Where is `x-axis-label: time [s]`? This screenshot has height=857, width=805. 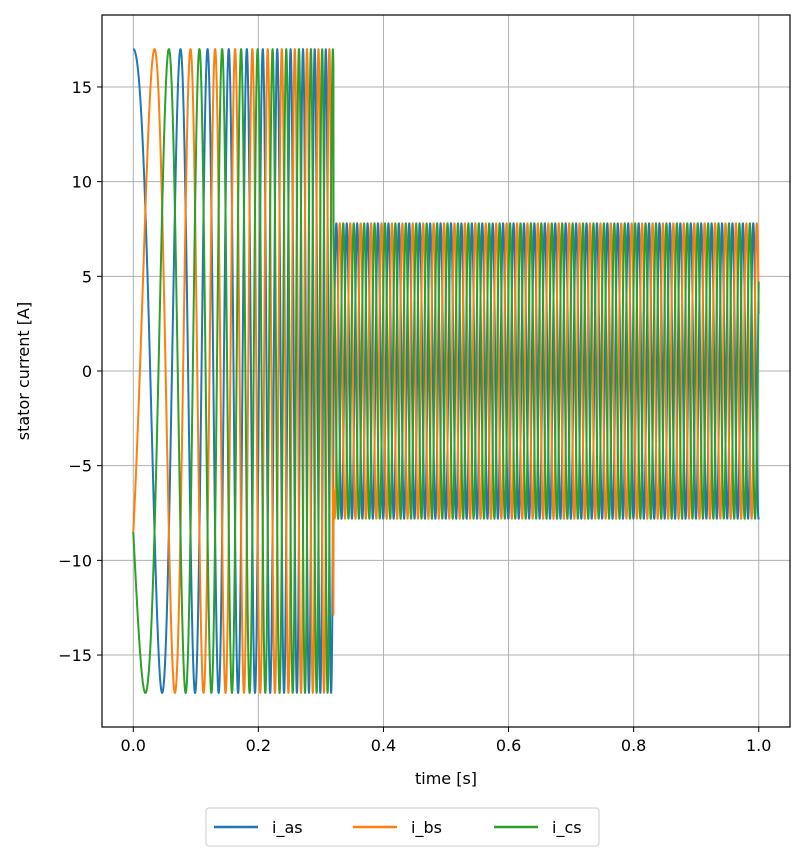 x-axis-label: time [s] is located at coordinates (446, 778).